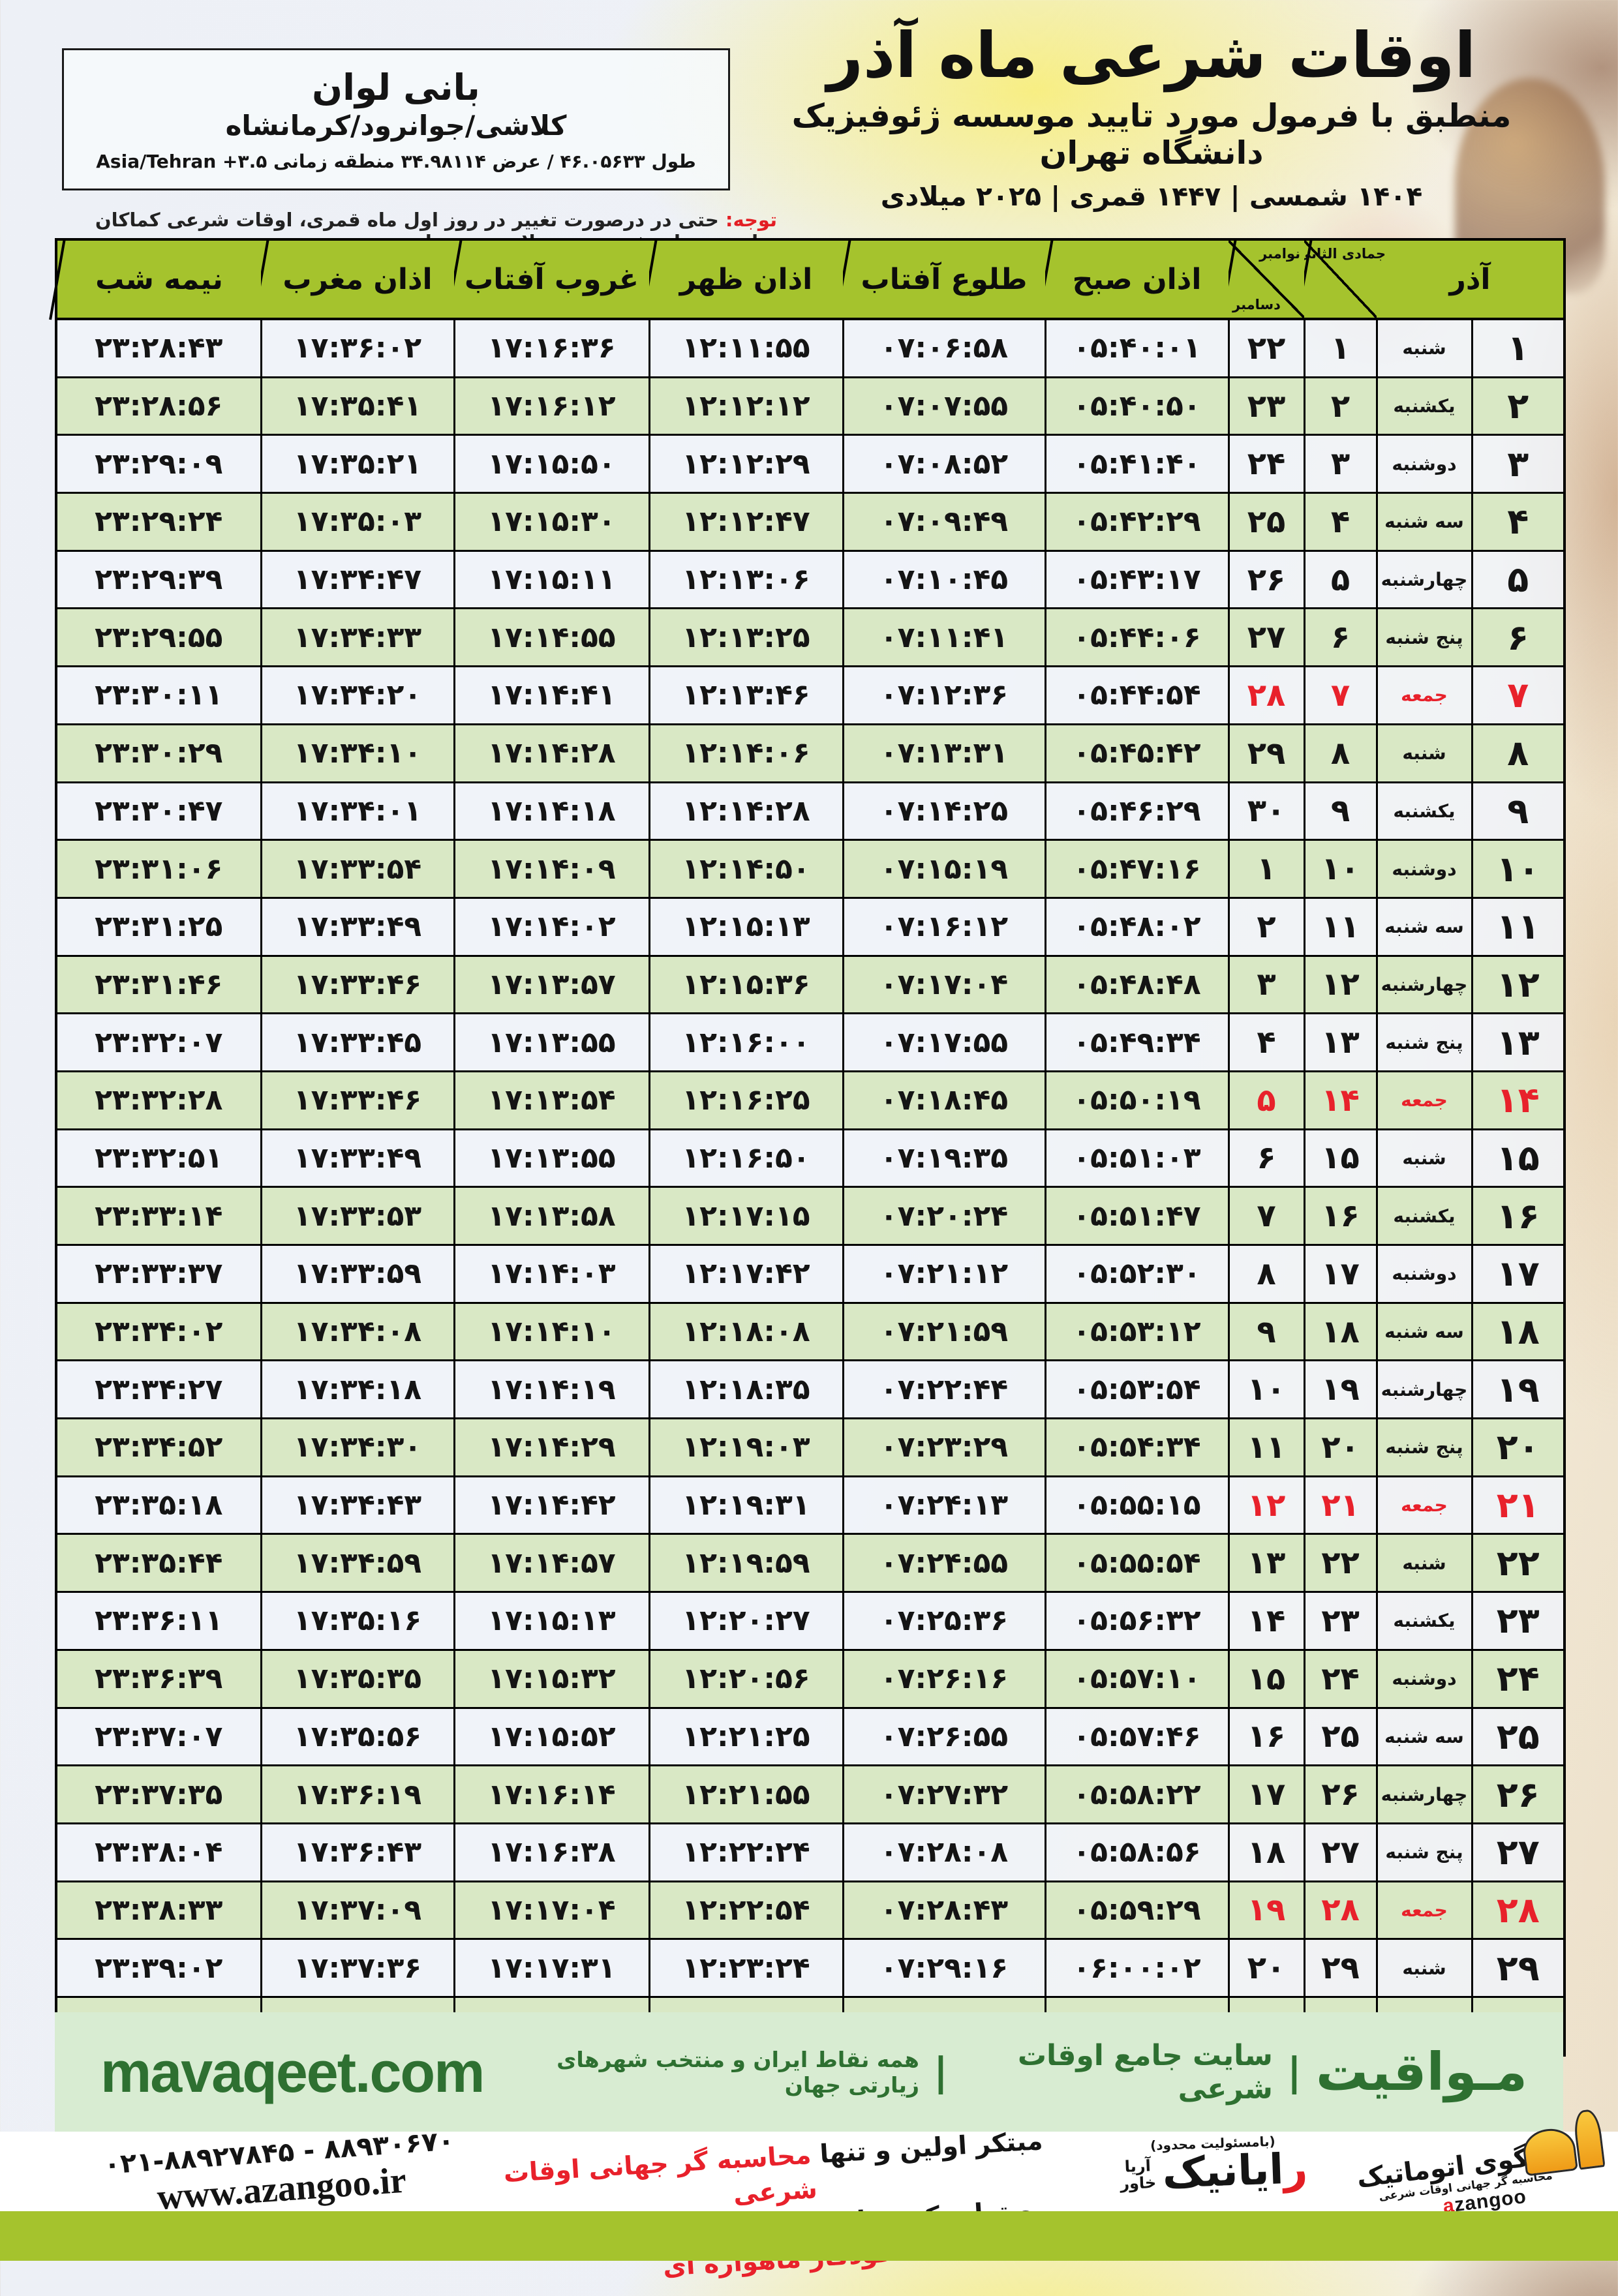  I want to click on sunset-time-cell: ۱۷:۱۳:۵۴, so click(552, 1100).